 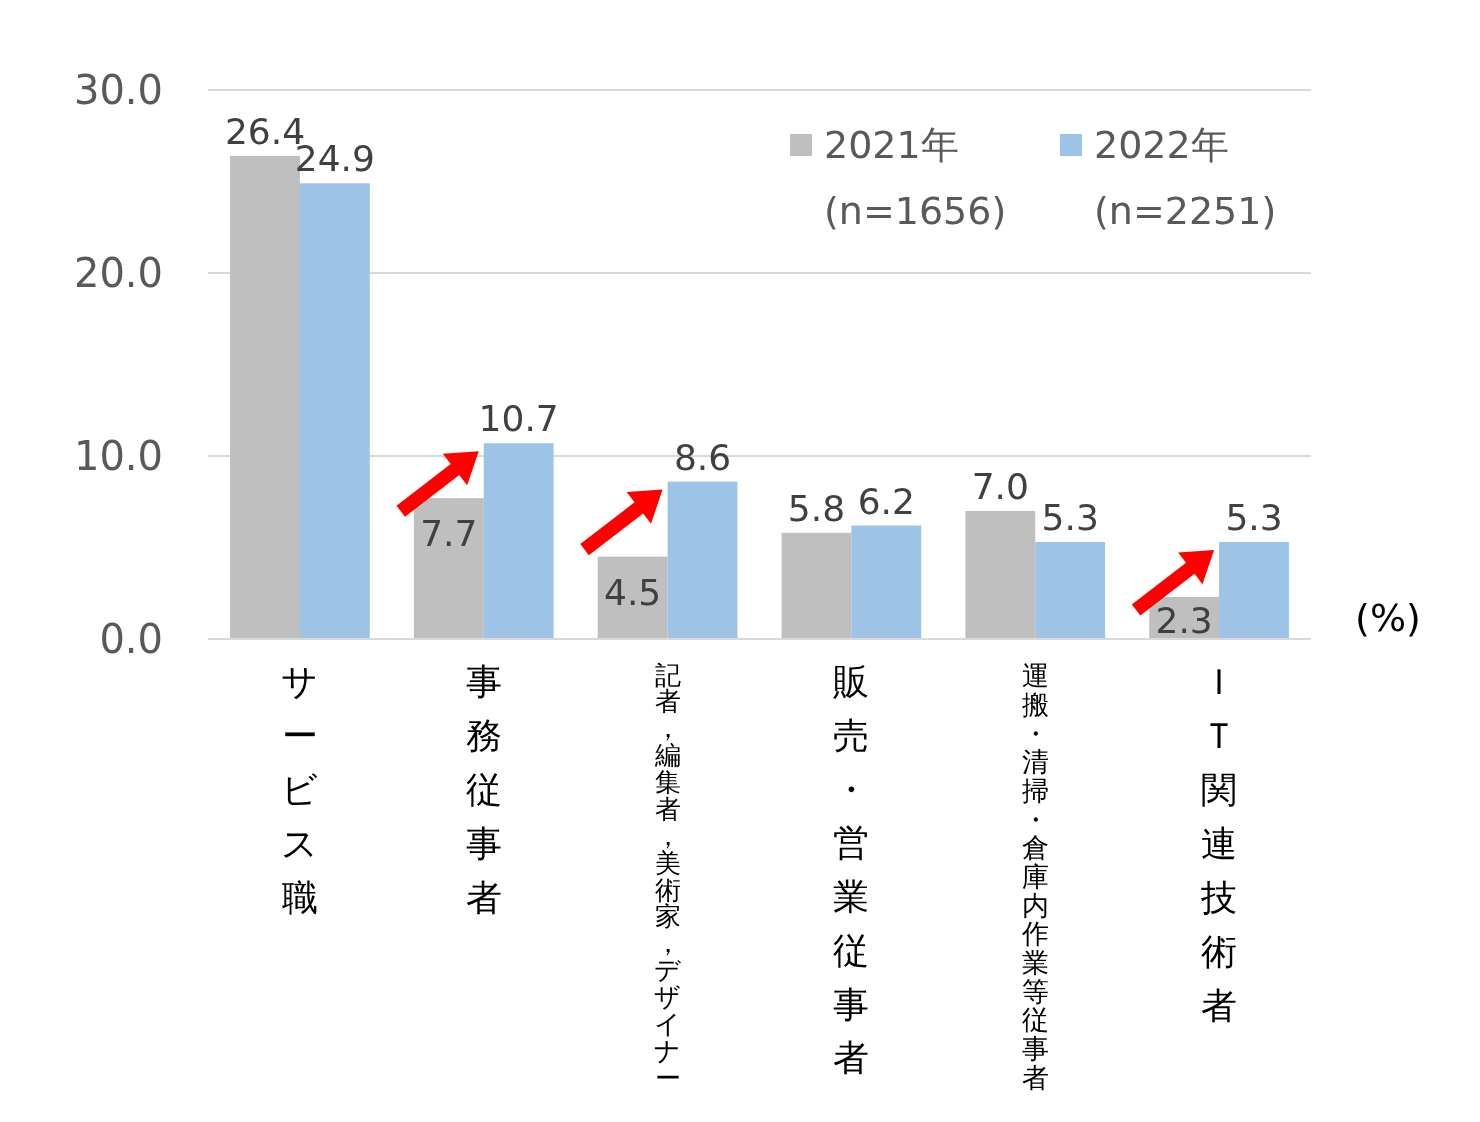 I want to click on data-label: 10.7, so click(x=518, y=419).